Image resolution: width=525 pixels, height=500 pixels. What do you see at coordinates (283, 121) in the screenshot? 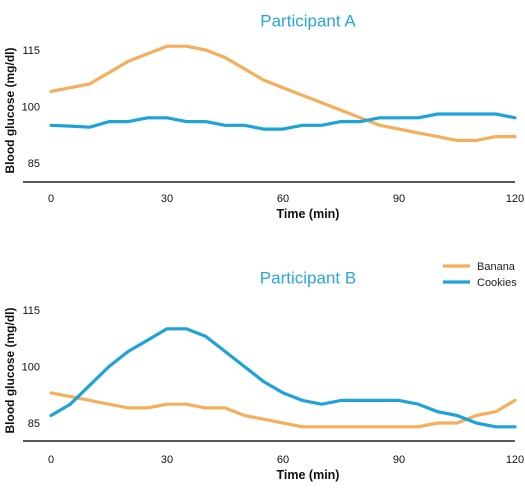
I see `series-line-cookies` at bounding box center [283, 121].